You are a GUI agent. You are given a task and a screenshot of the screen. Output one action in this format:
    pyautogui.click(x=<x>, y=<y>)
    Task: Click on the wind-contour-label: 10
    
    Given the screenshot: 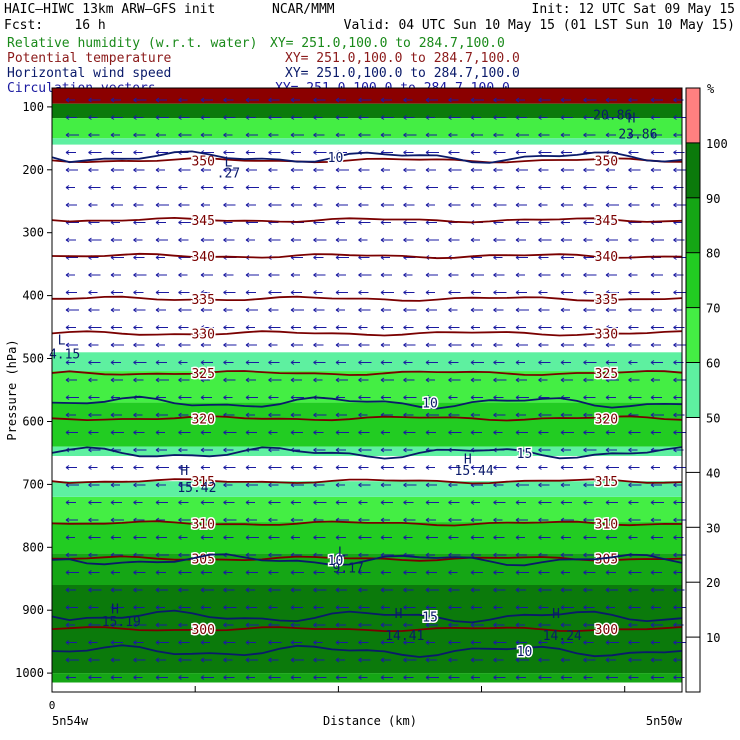 What is the action you would take?
    pyautogui.click(x=525, y=652)
    